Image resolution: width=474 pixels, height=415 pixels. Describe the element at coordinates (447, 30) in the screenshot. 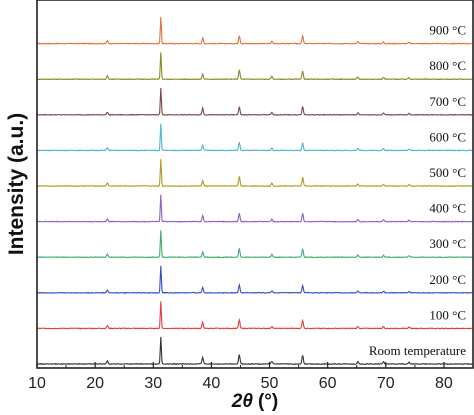

I see `series-label: 900 °C` at that location.